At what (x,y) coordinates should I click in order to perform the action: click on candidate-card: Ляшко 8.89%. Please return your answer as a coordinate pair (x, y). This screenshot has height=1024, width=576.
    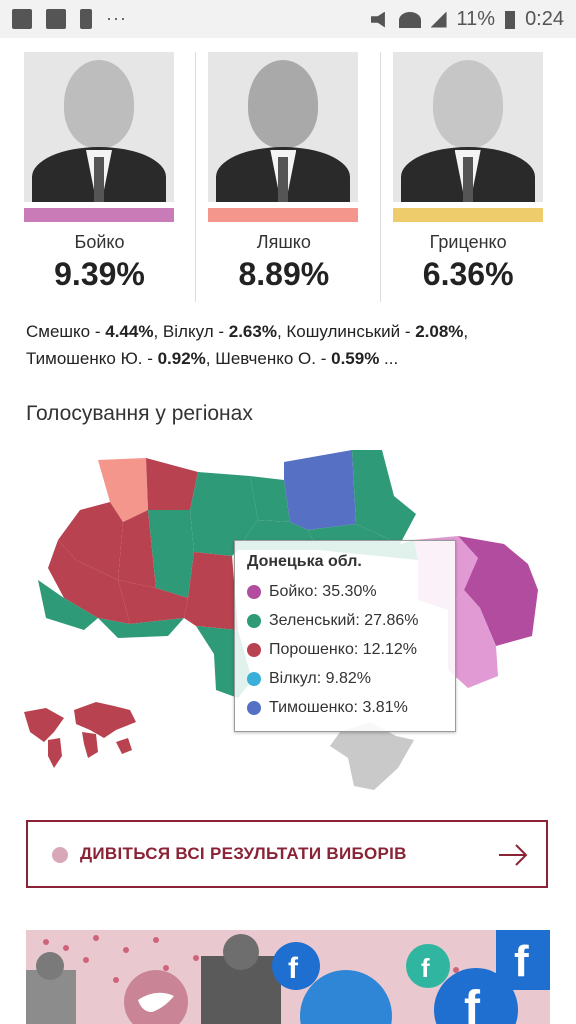
    Looking at the image, I should click on (287, 177).